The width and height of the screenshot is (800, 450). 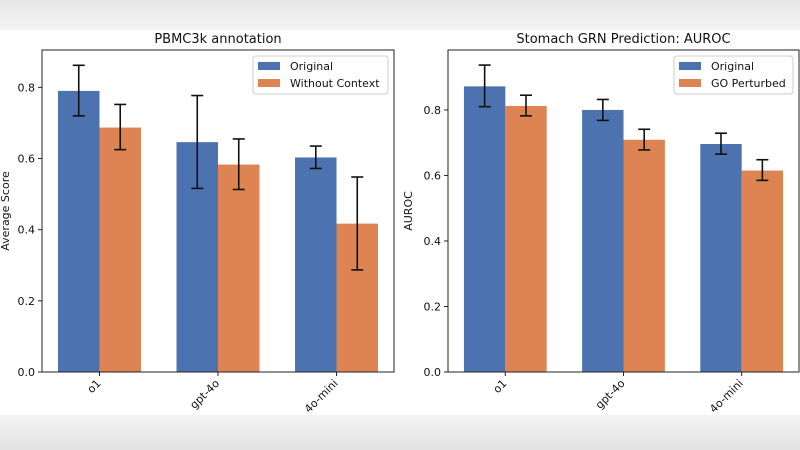 I want to click on bar-go-perturbed-o1, so click(x=526, y=239).